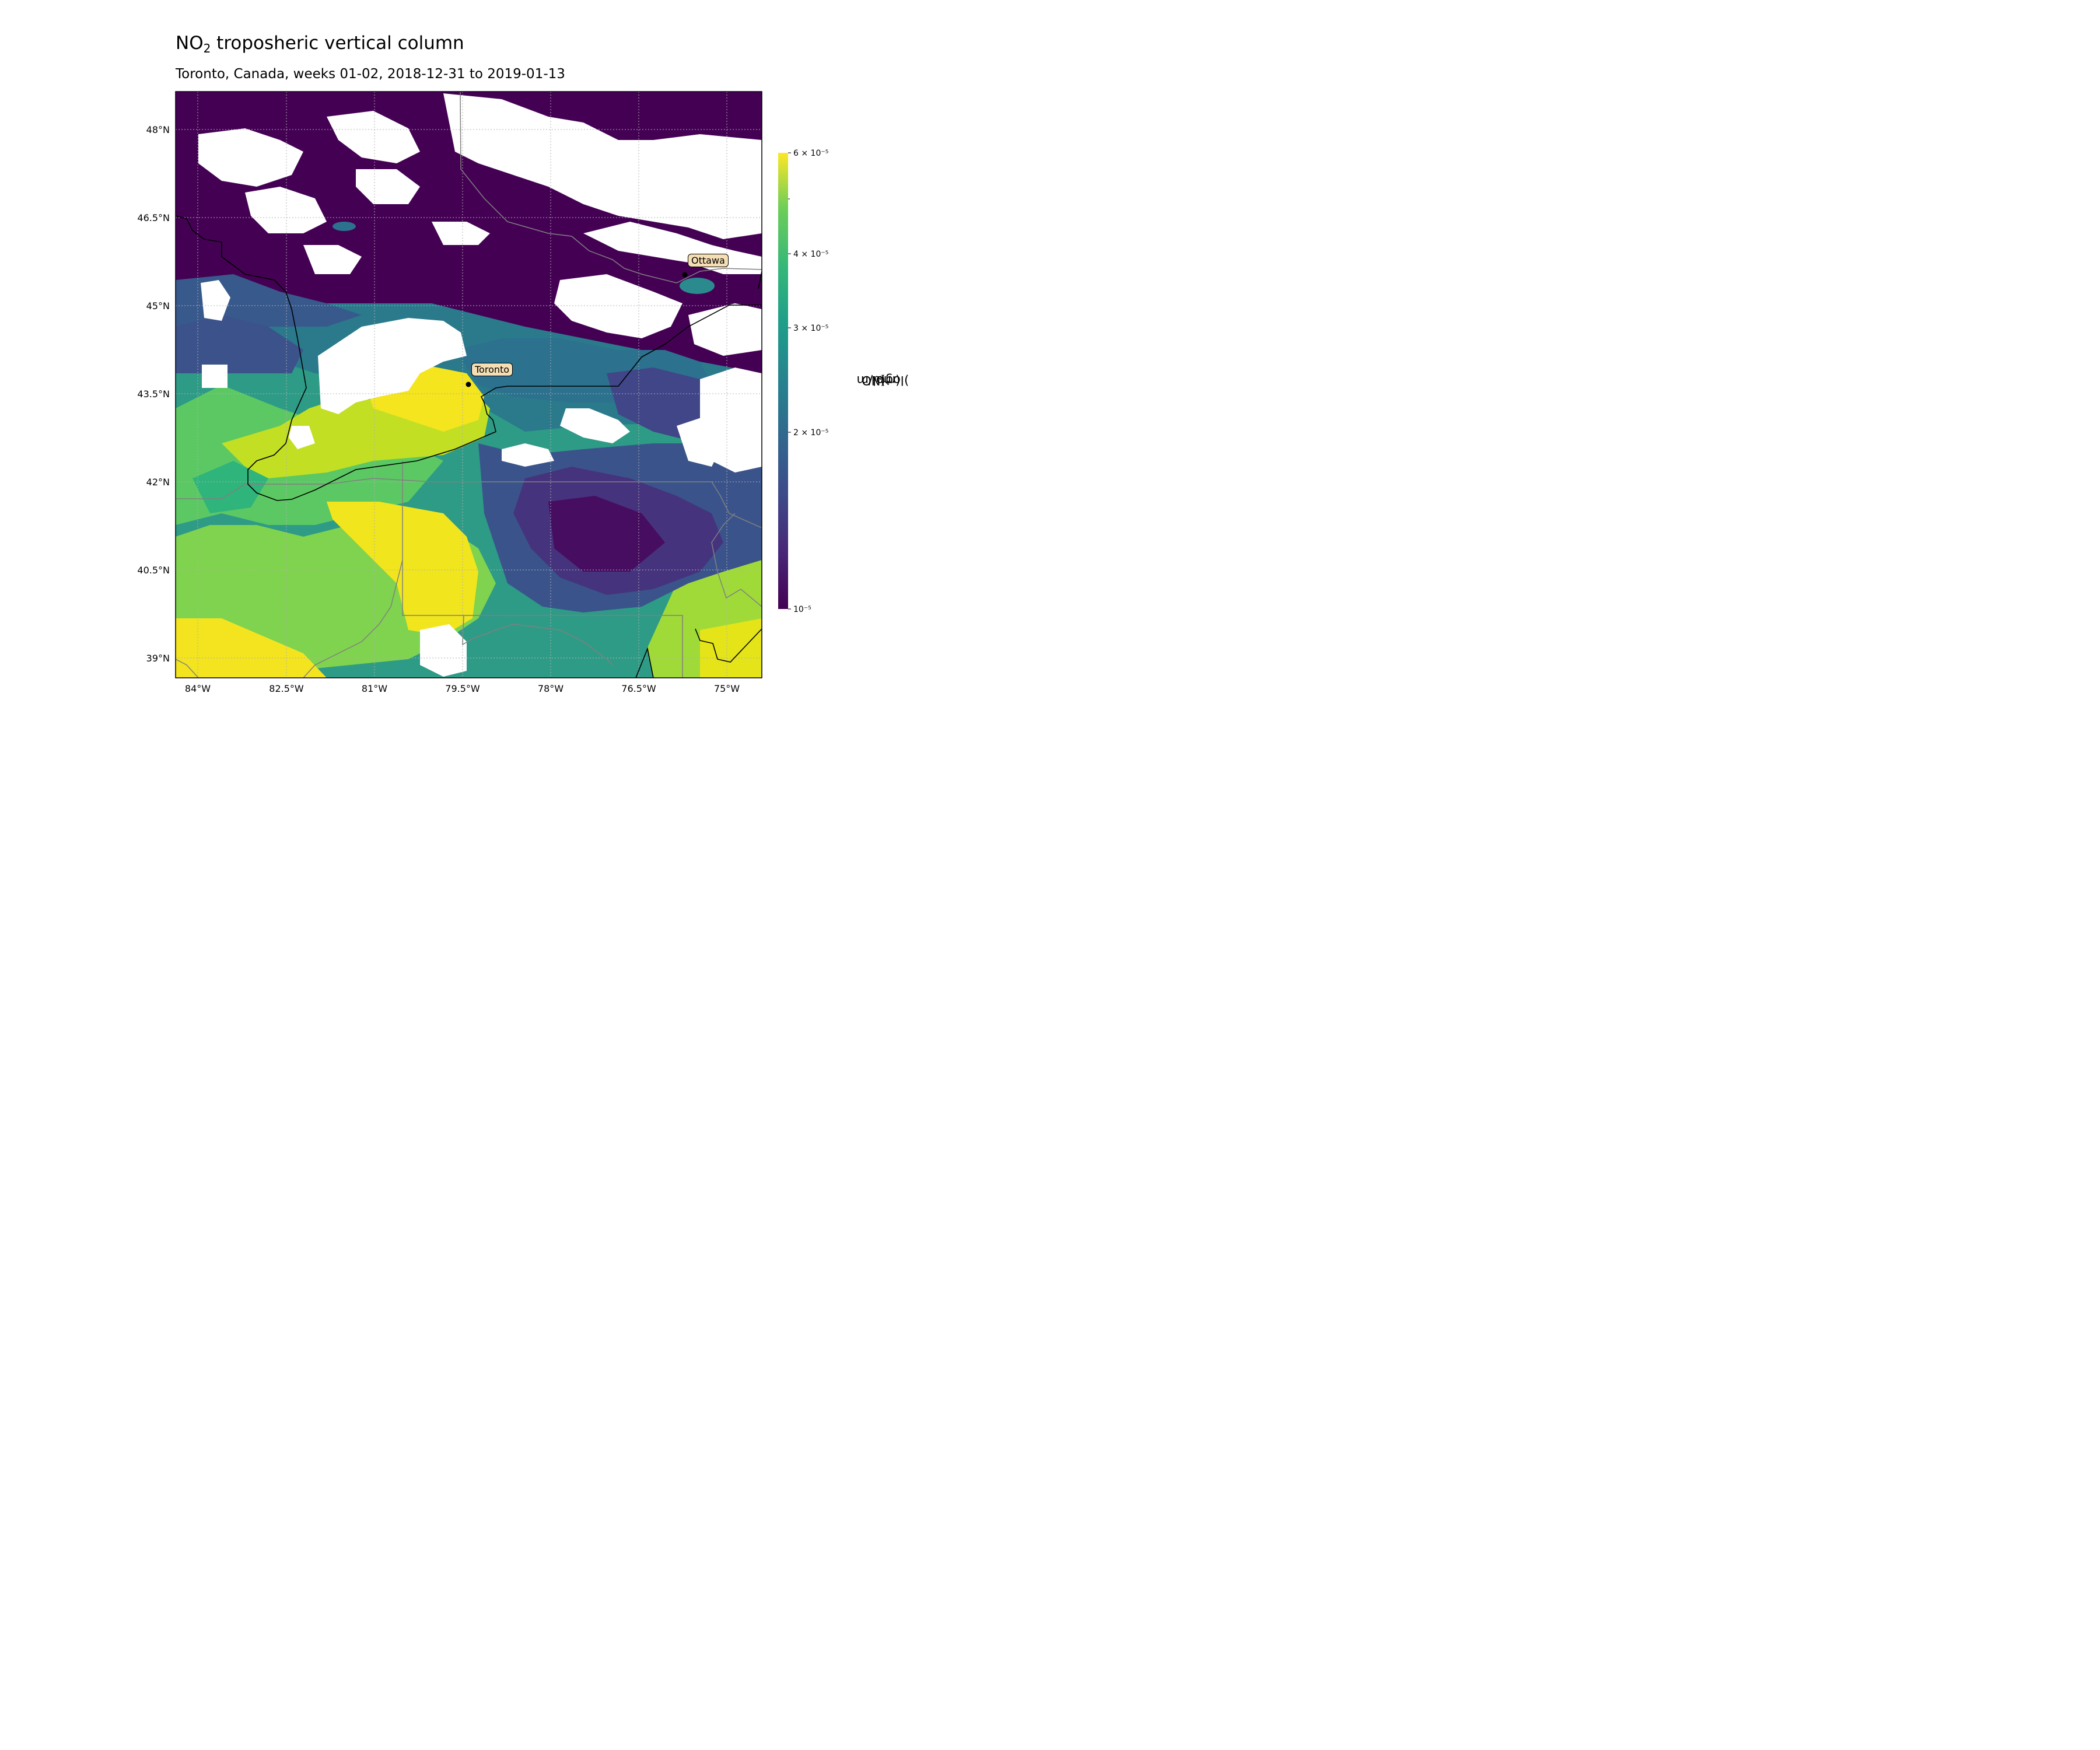  Describe the element at coordinates (551, 688) in the screenshot. I see `x-tick-label: 78°W` at that location.